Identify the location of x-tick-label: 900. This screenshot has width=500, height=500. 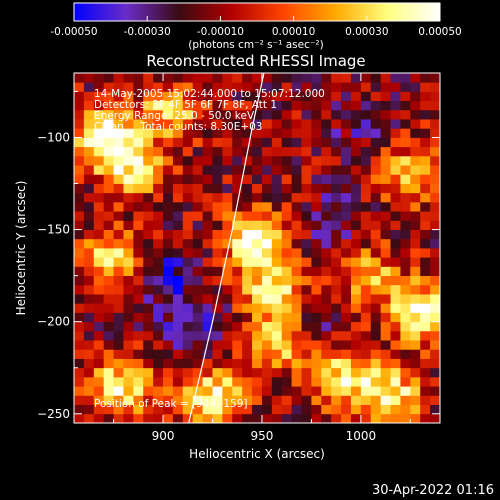
(163, 436).